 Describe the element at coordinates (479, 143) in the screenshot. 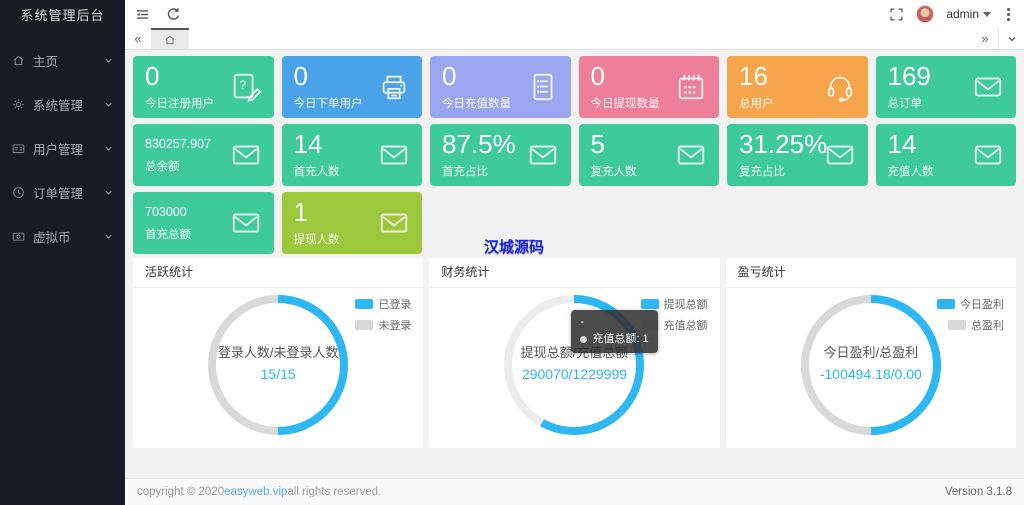

I see `stat-value: 87.5%` at that location.